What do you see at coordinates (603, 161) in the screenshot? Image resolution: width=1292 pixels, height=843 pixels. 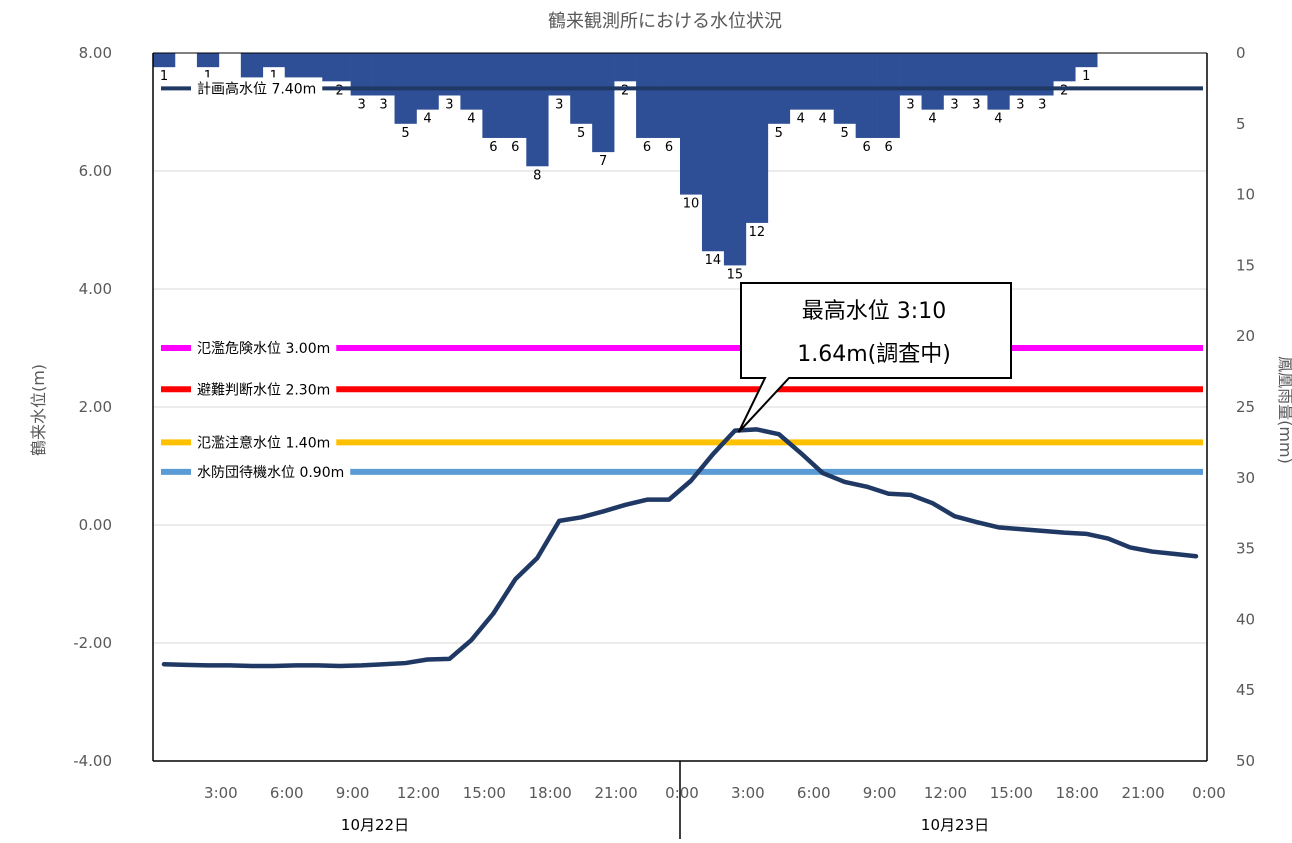 I see `rain-data-label: 7` at bounding box center [603, 161].